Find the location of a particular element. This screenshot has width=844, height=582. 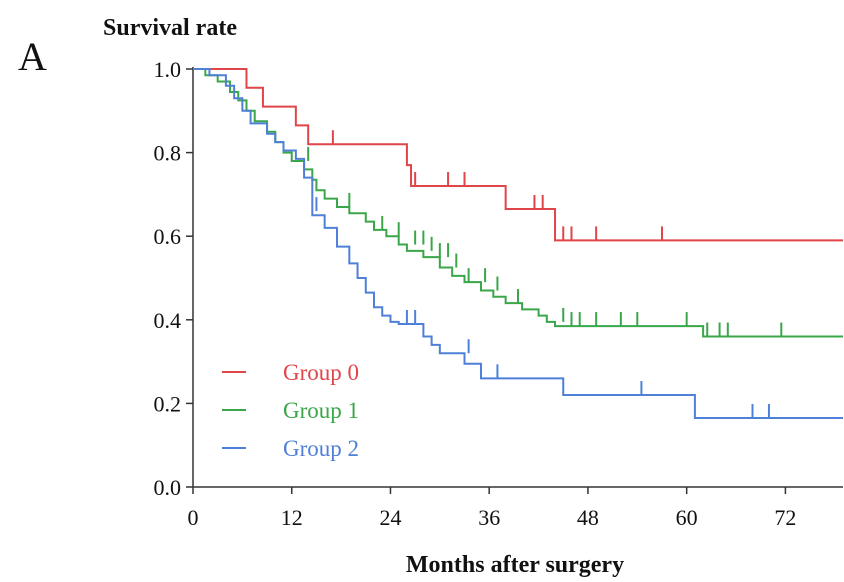

y-tick-label: 0.0 is located at coordinates (168, 487).